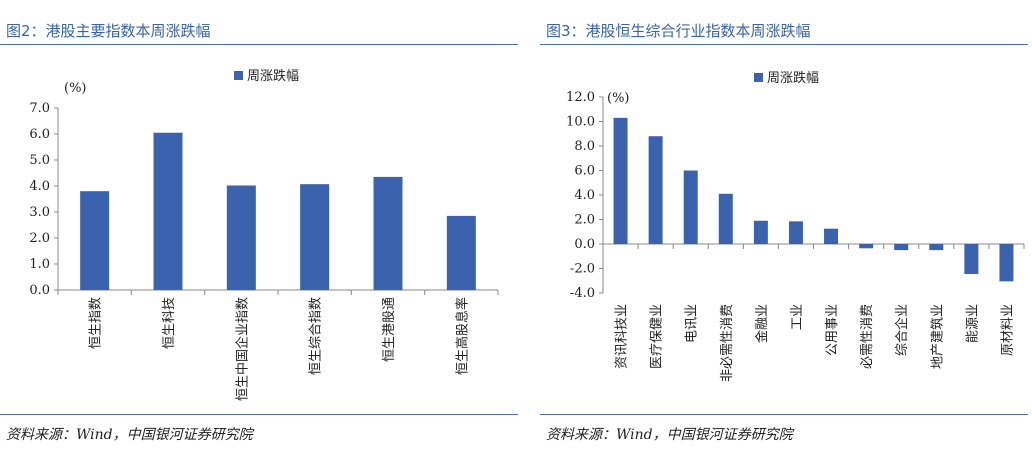 The height and width of the screenshot is (468, 1032). Describe the element at coordinates (39, 264) in the screenshot. I see `y-tick-label: 1.0` at that location.